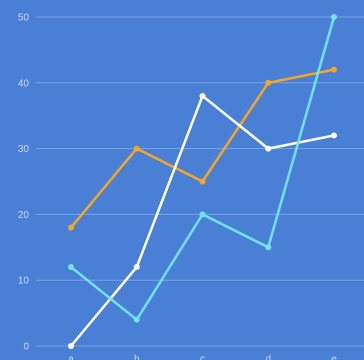 This screenshot has width=364, height=360. Describe the element at coordinates (202, 214) in the screenshot. I see `series-2-point-c` at that location.